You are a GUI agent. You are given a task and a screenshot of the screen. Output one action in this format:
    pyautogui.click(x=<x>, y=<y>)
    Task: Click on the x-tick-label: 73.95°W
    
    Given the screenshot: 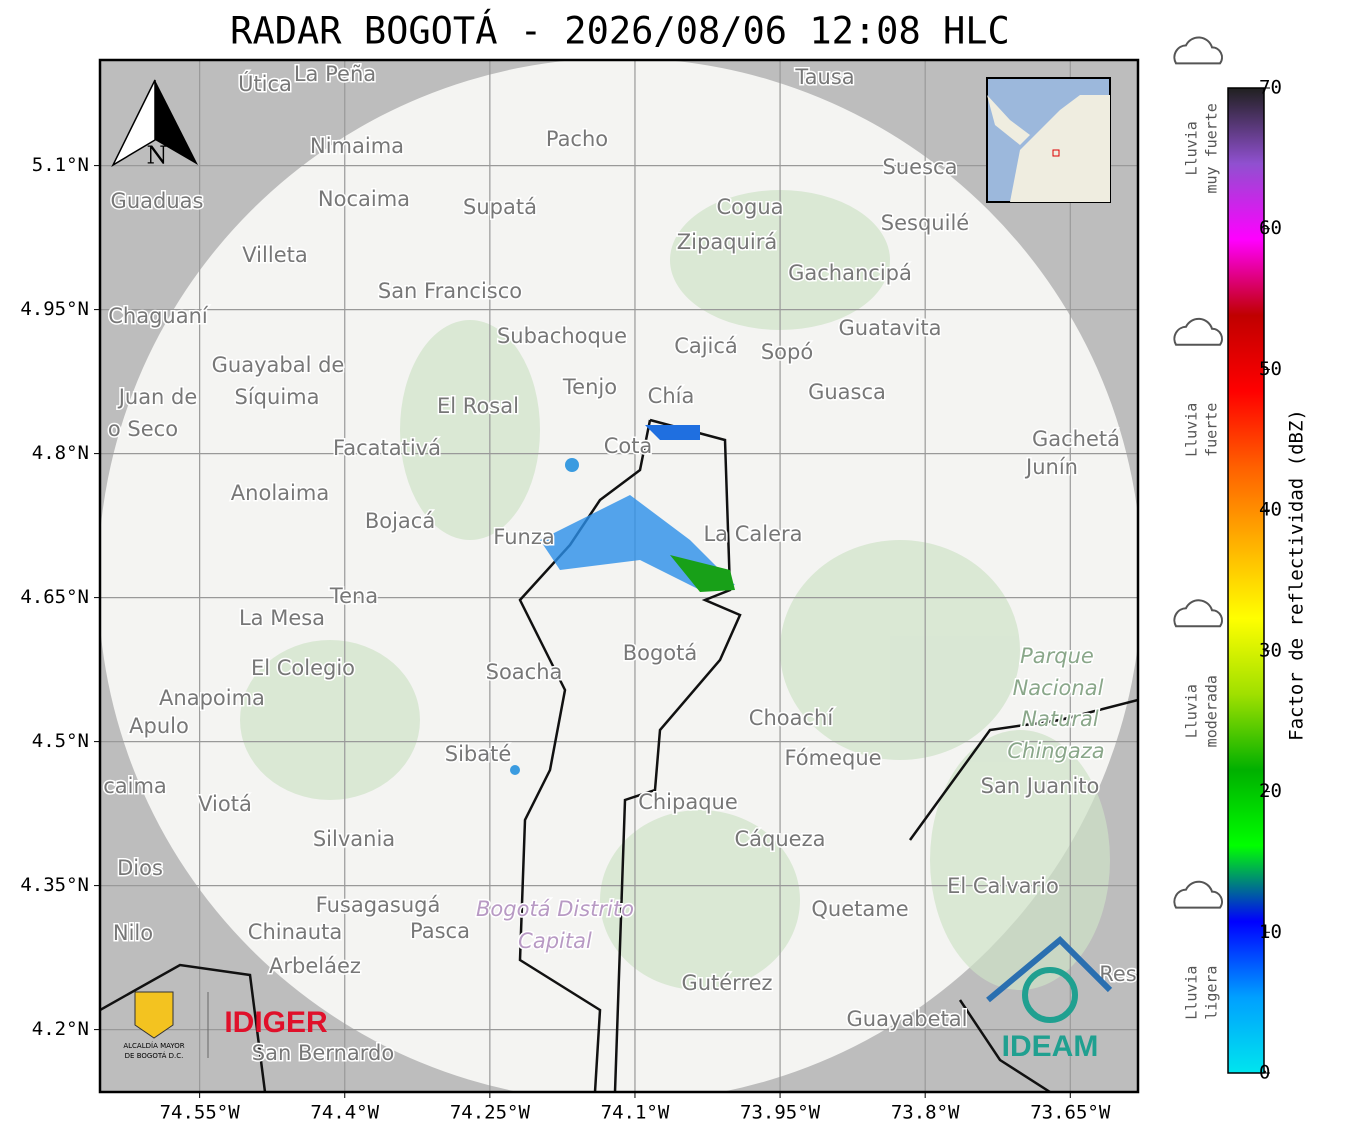 What is the action you would take?
    pyautogui.click(x=780, y=1113)
    